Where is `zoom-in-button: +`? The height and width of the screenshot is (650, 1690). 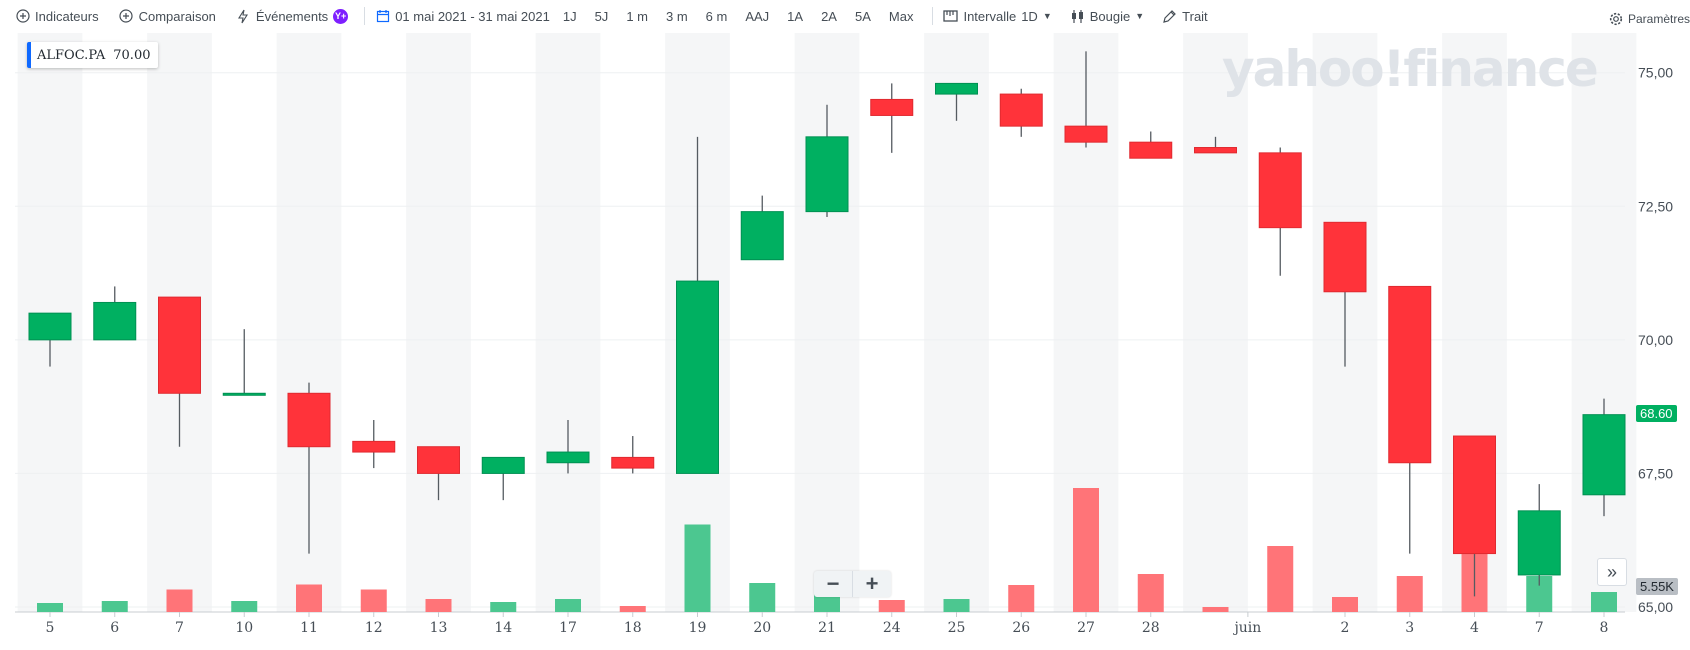
zoom-in-button: + is located at coordinates (872, 583).